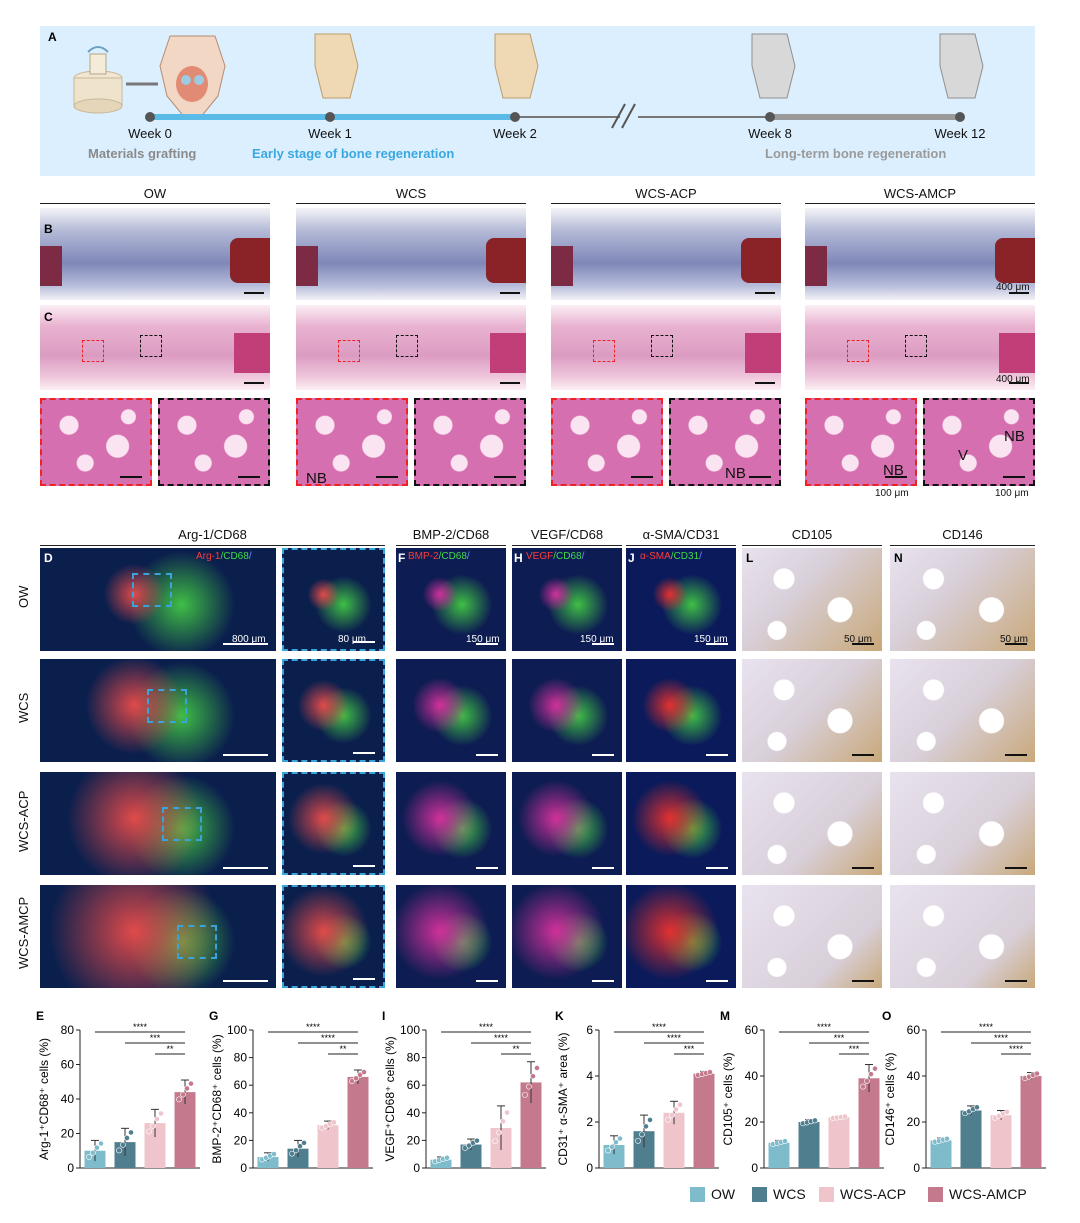 This screenshot has width=1080, height=1223. I want to click on week-0-label: Week 0, so click(150, 133).